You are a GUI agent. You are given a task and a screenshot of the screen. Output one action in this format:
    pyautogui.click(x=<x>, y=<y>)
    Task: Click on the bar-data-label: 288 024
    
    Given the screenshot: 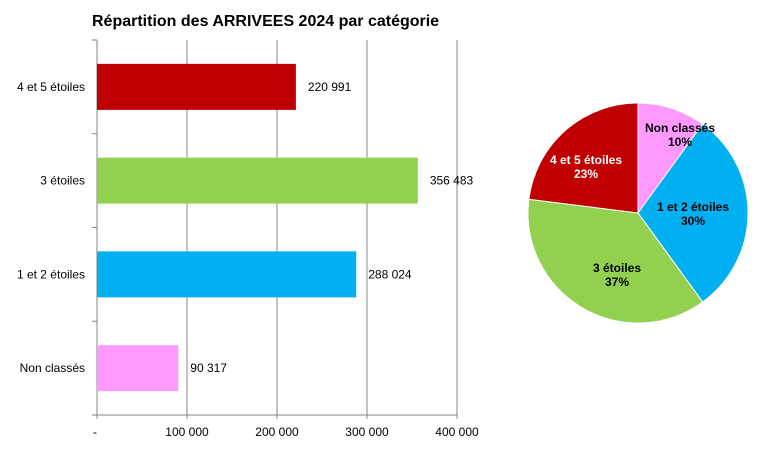 What is the action you would take?
    pyautogui.click(x=390, y=274)
    